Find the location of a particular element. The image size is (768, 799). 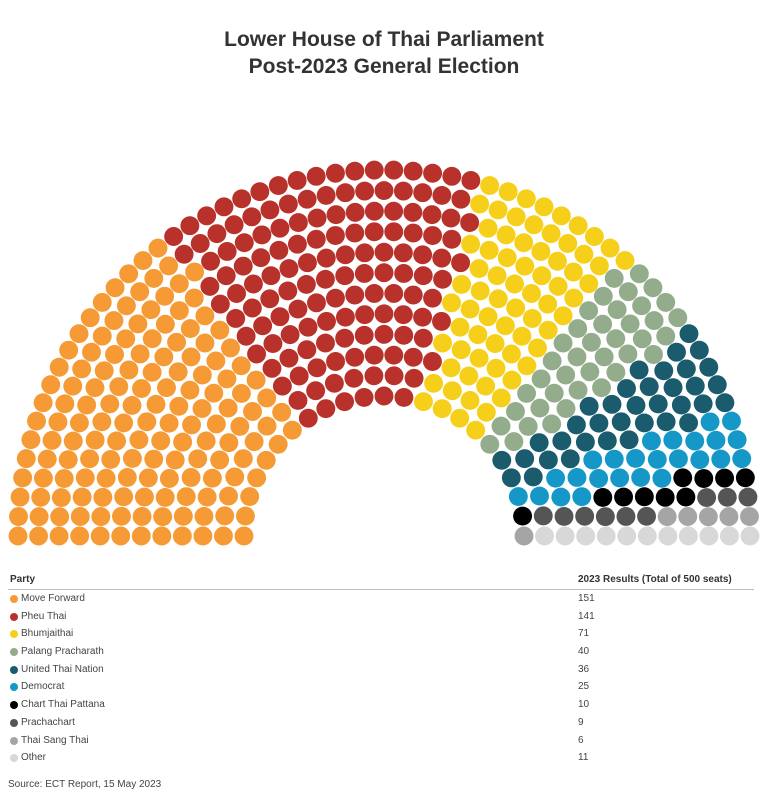

party-seats: 11 is located at coordinates (583, 758).